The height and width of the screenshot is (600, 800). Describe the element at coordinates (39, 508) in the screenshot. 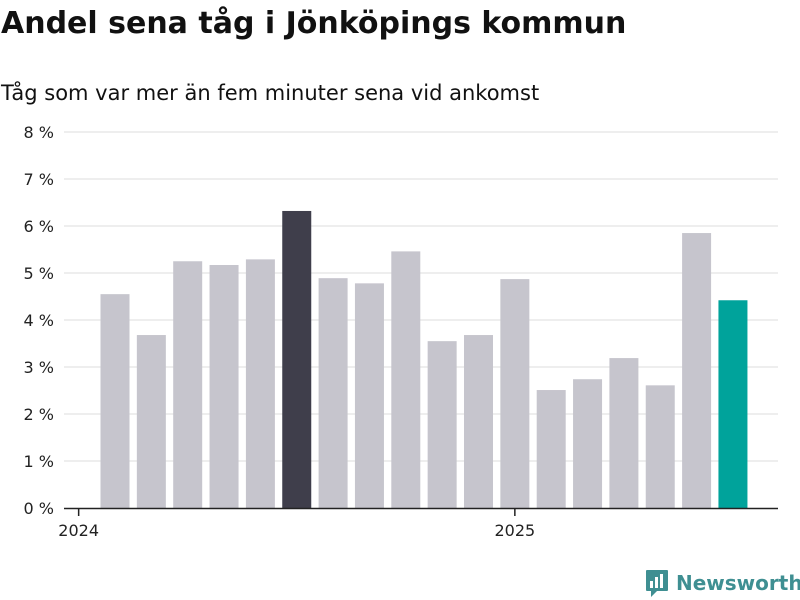

I see `y-tick-label: 0 %` at that location.